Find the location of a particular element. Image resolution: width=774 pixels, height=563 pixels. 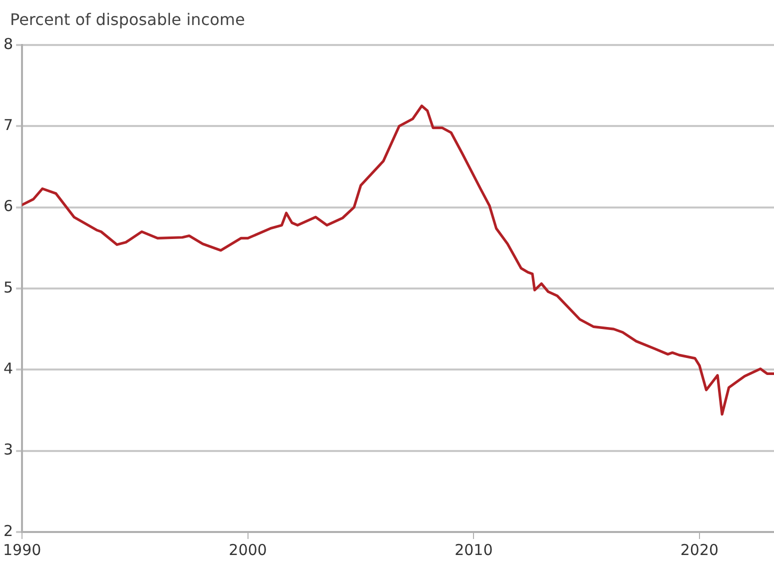

y-axis-title: Percent of disposable income is located at coordinates (127, 19).